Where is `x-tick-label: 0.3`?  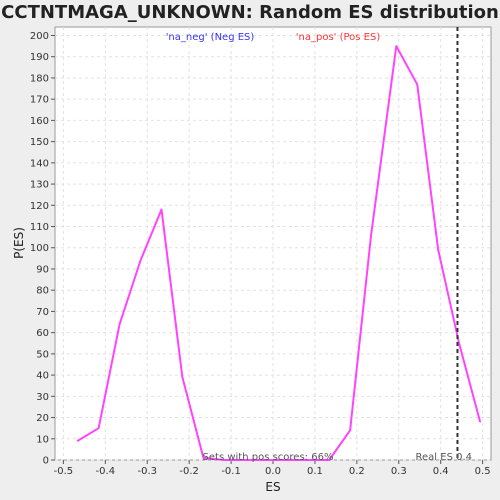
x-tick-label: 0.3 is located at coordinates (399, 471).